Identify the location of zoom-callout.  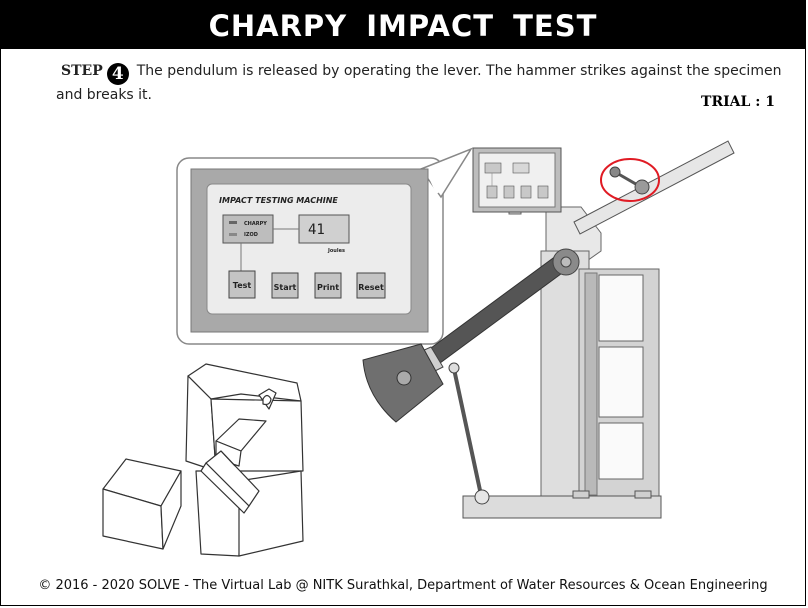
(324, 246).